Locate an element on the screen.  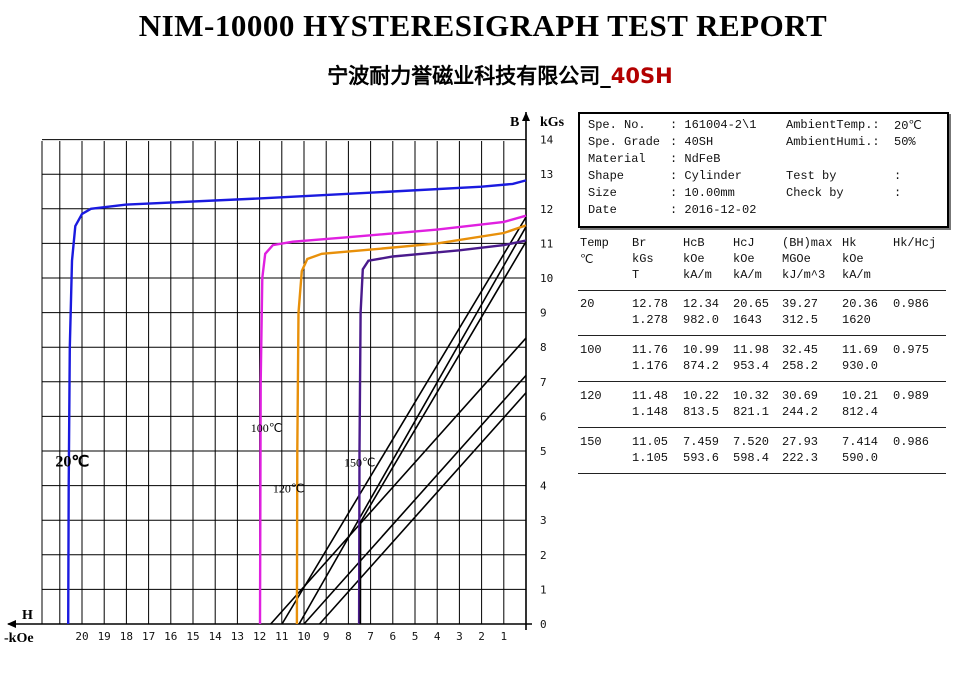
x-axis-unit: -kOe is located at coordinates (19, 638).